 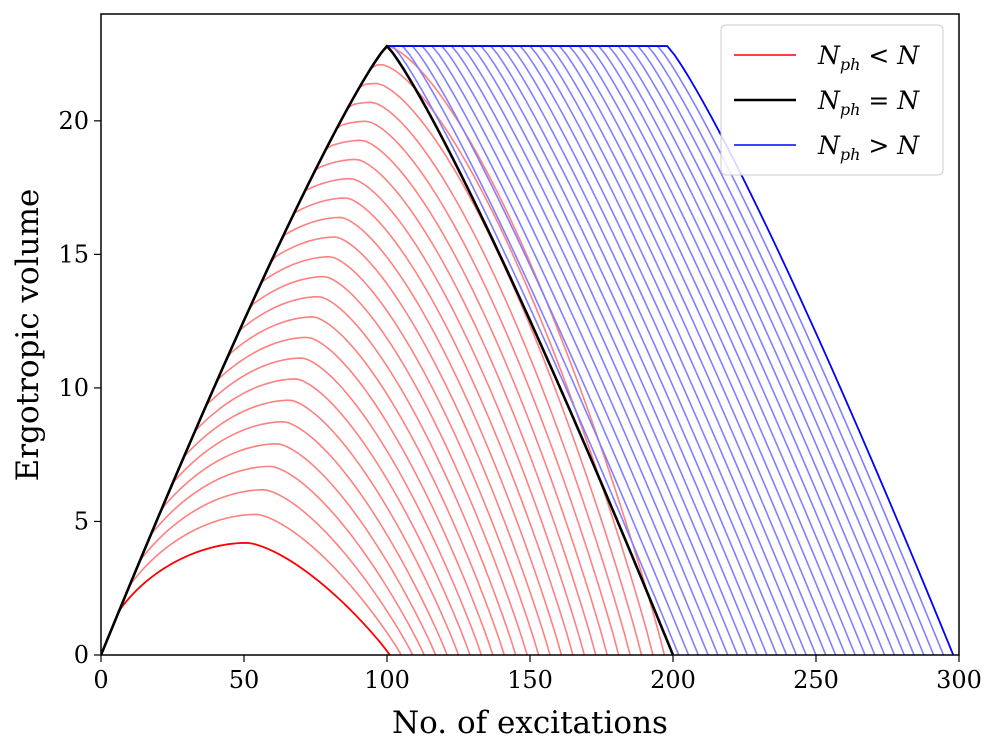 I want to click on y-tick-label: 10, so click(x=73, y=388).